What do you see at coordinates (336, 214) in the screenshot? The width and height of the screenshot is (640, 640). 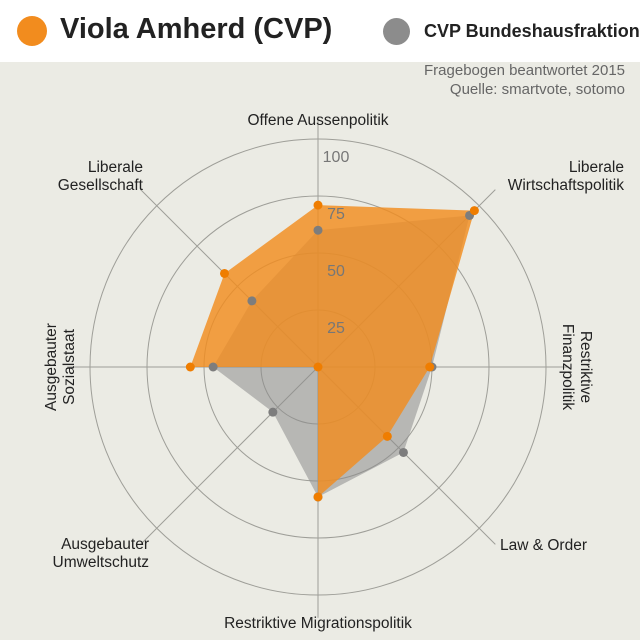 I see `tick-label: 75` at bounding box center [336, 214].